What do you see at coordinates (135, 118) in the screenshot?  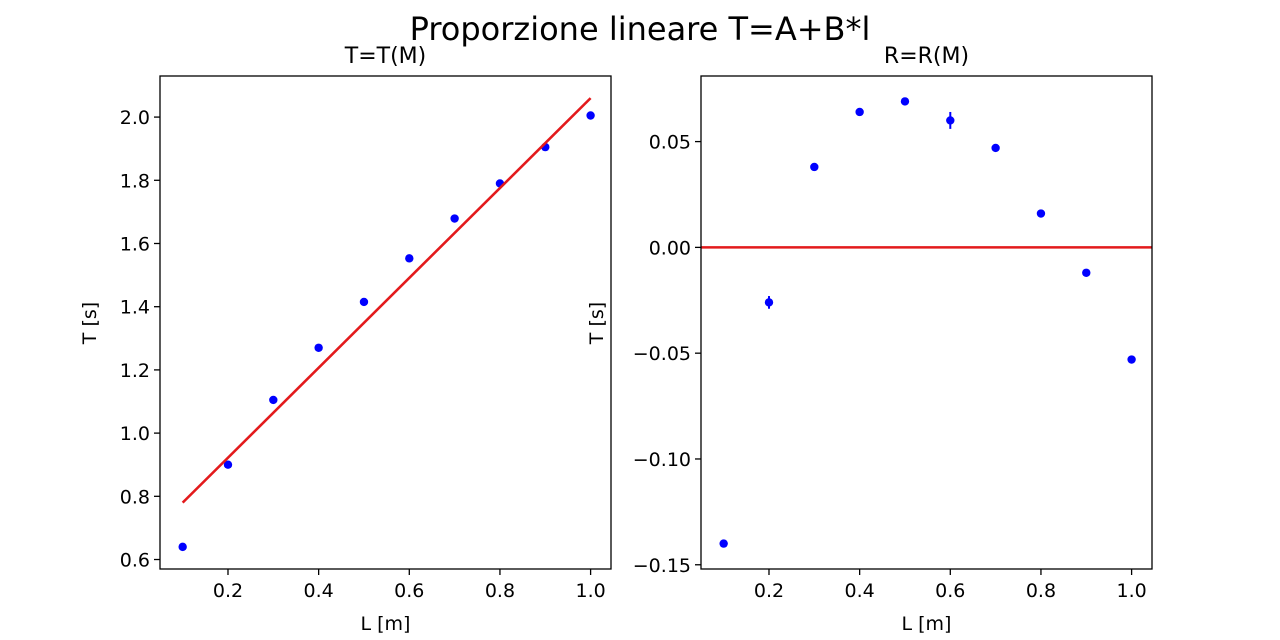 I see `left-plot-ytick-label: 2.0` at bounding box center [135, 118].